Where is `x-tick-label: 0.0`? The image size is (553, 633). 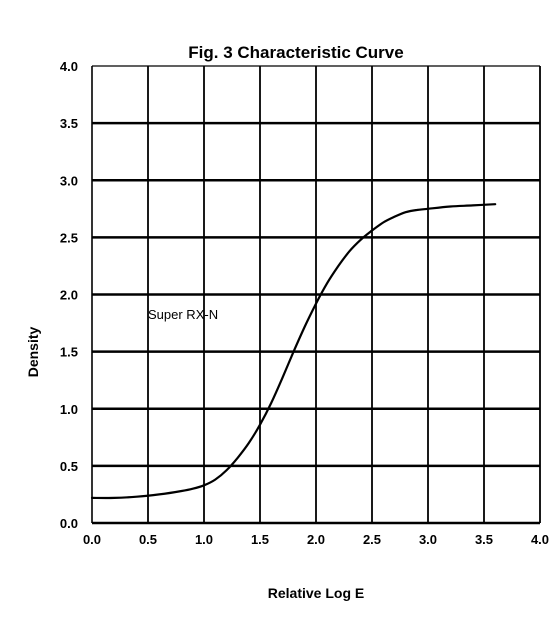
x-tick-label: 0.0 is located at coordinates (92, 539).